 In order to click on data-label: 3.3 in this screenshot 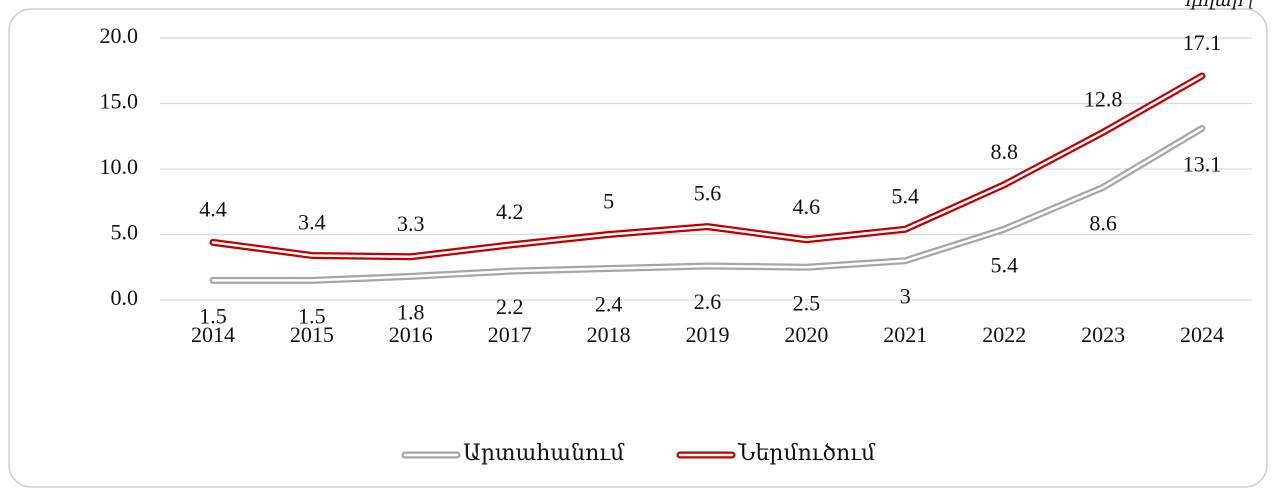, I will do `click(411, 223)`.